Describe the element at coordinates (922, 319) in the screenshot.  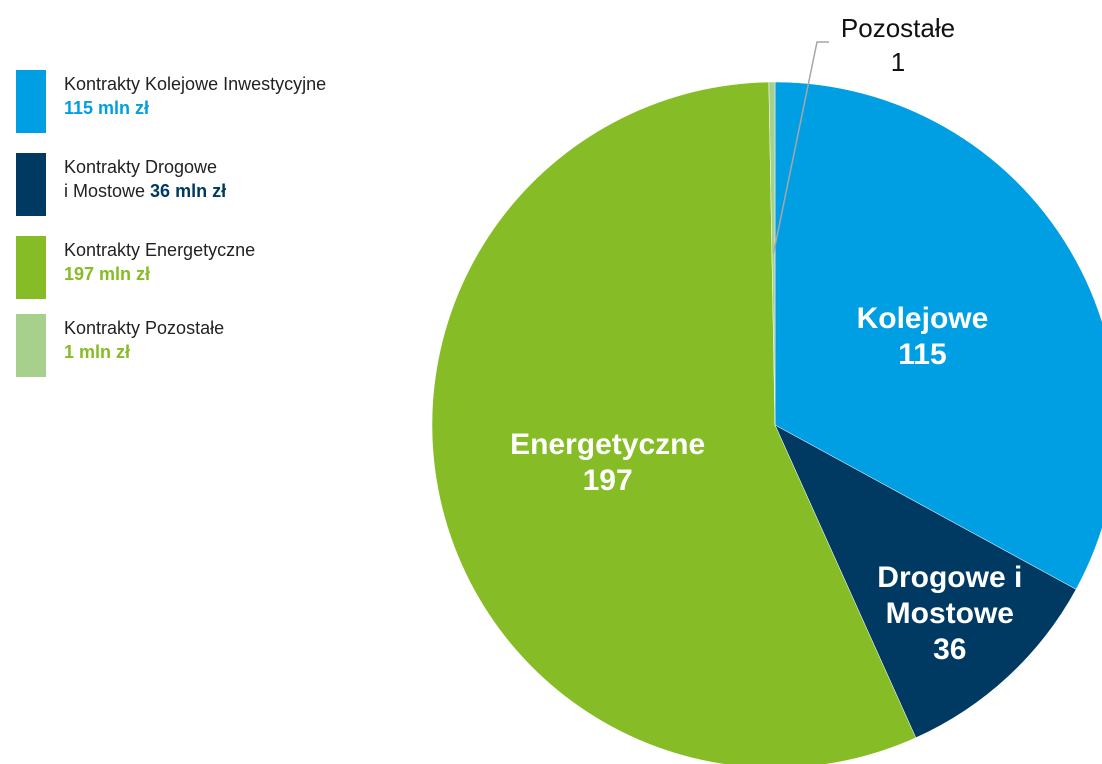
I see `slice-name: Kolejowe` at that location.